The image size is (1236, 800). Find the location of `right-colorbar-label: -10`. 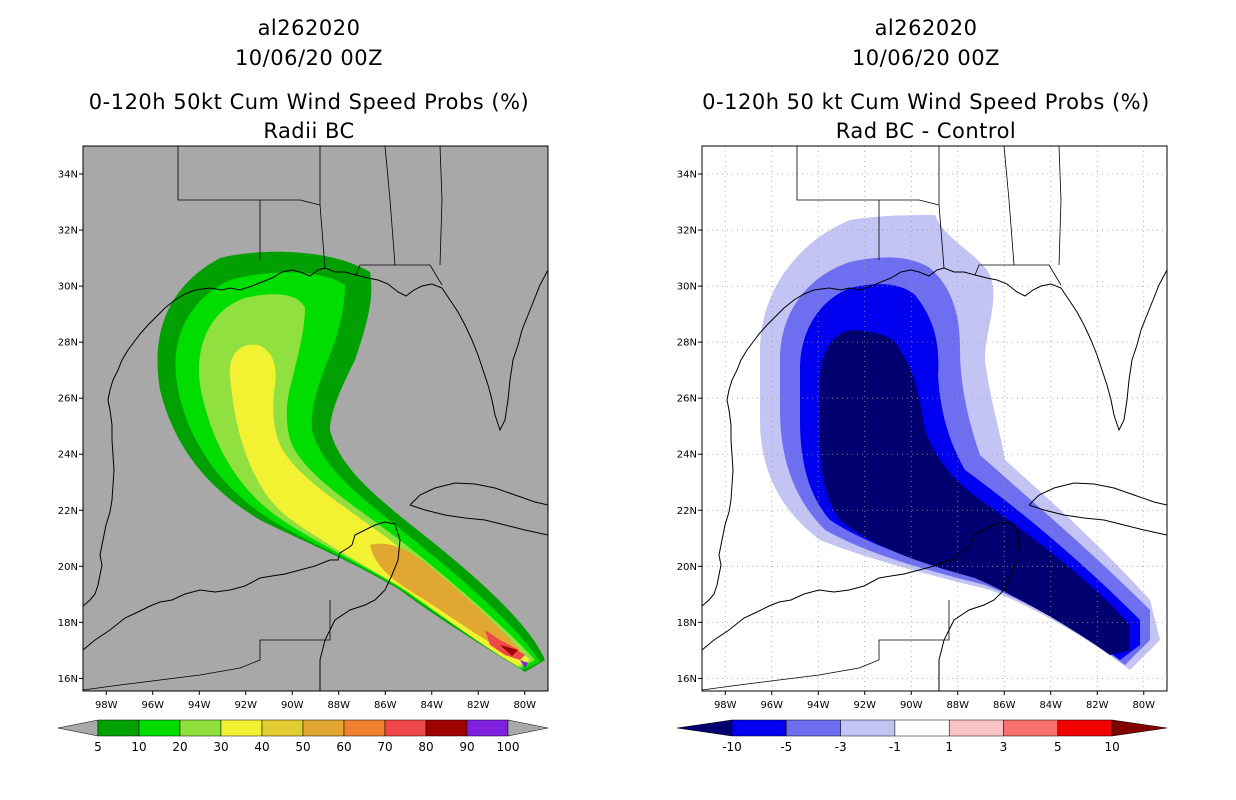

right-colorbar-label: -10 is located at coordinates (732, 747).